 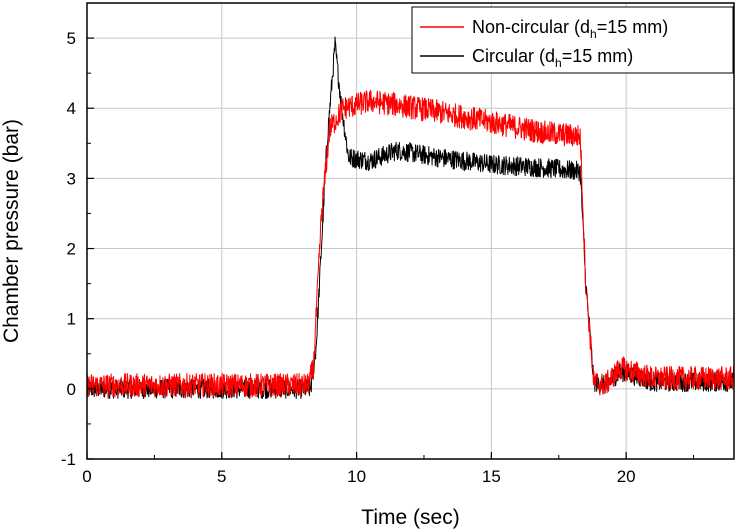 What do you see at coordinates (86, 476) in the screenshot?
I see `x-tick-label: 0` at bounding box center [86, 476].